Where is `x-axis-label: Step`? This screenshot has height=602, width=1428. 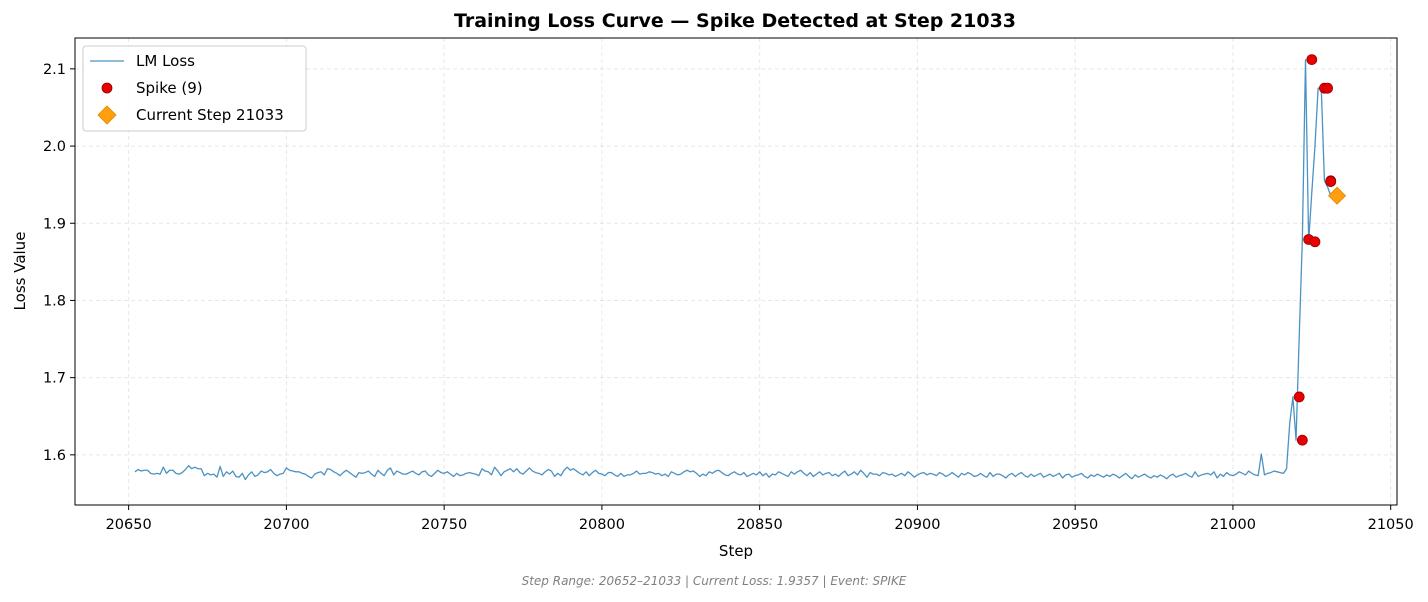 x-axis-label: Step is located at coordinates (736, 551).